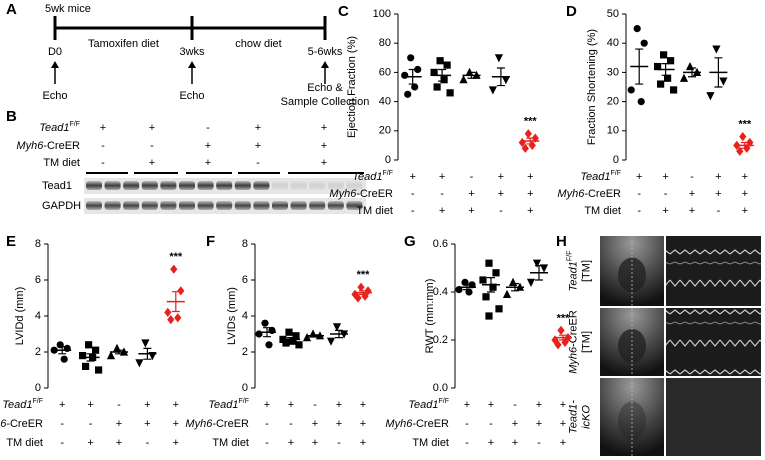 The image size is (765, 460). What do you see at coordinates (57, 186) in the screenshot?
I see `band-label: Tead1` at bounding box center [57, 186].